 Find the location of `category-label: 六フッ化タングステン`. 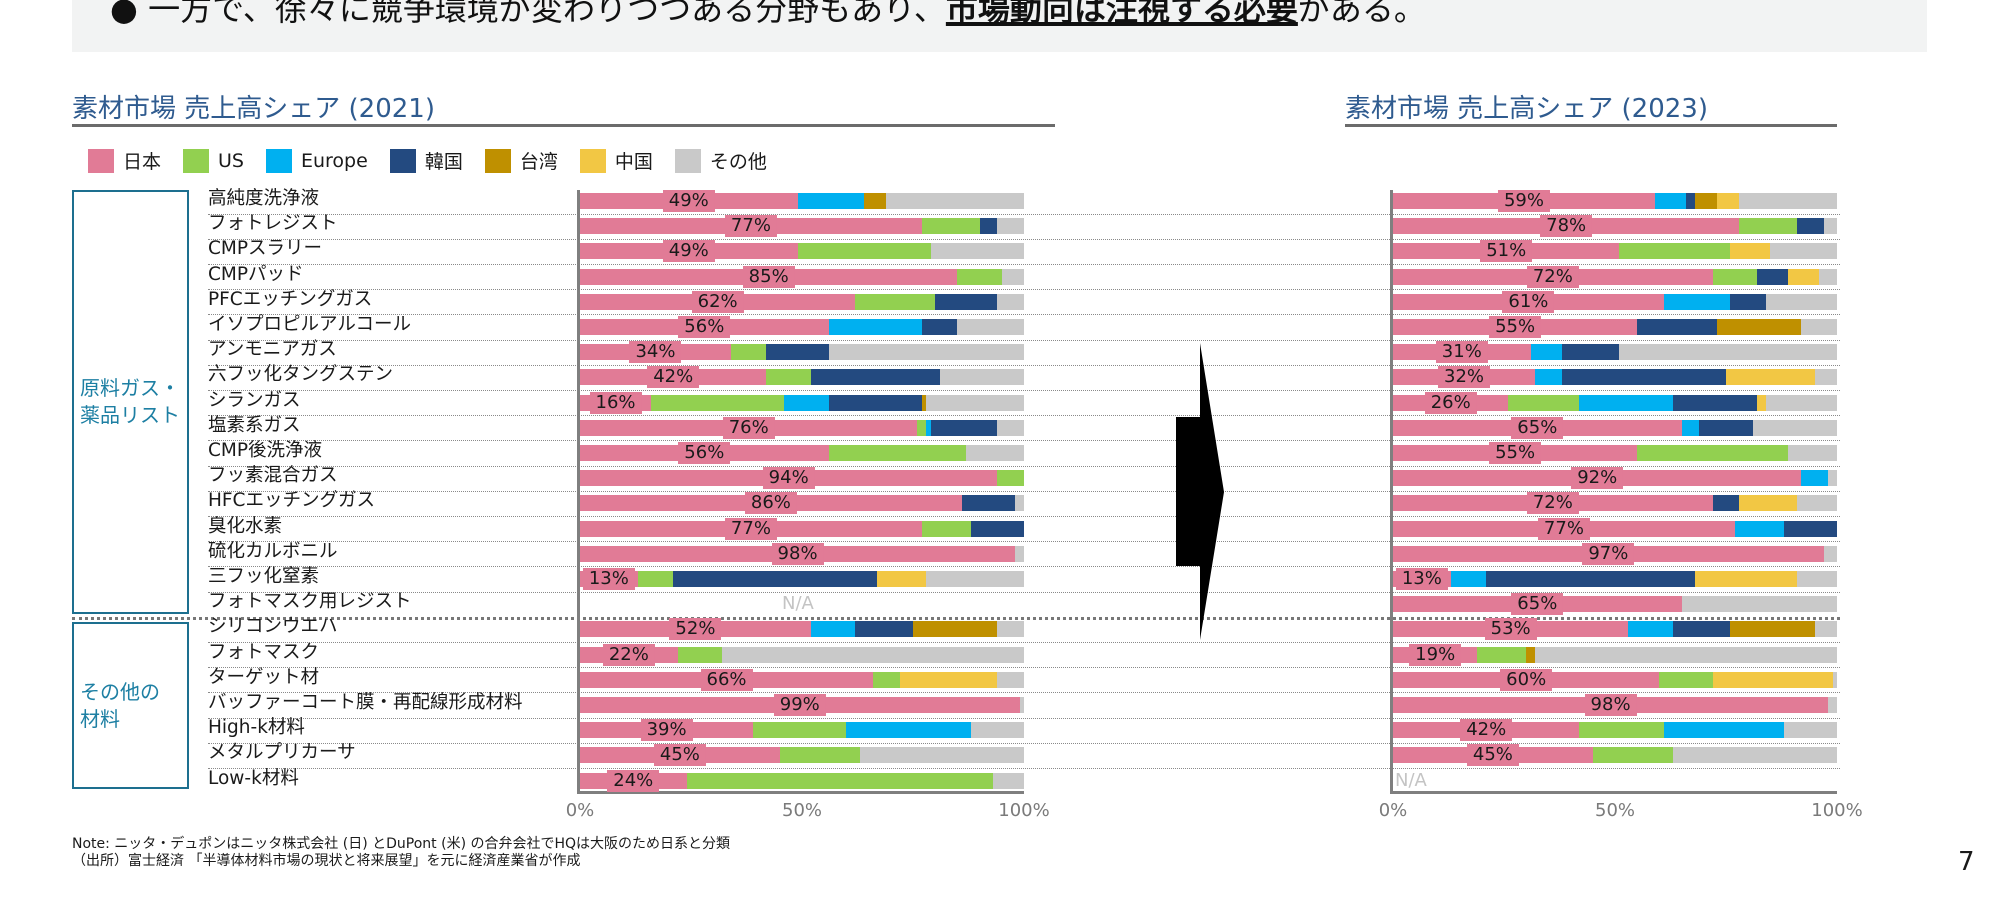

category-label: 六フッ化タングステン is located at coordinates (301, 375).